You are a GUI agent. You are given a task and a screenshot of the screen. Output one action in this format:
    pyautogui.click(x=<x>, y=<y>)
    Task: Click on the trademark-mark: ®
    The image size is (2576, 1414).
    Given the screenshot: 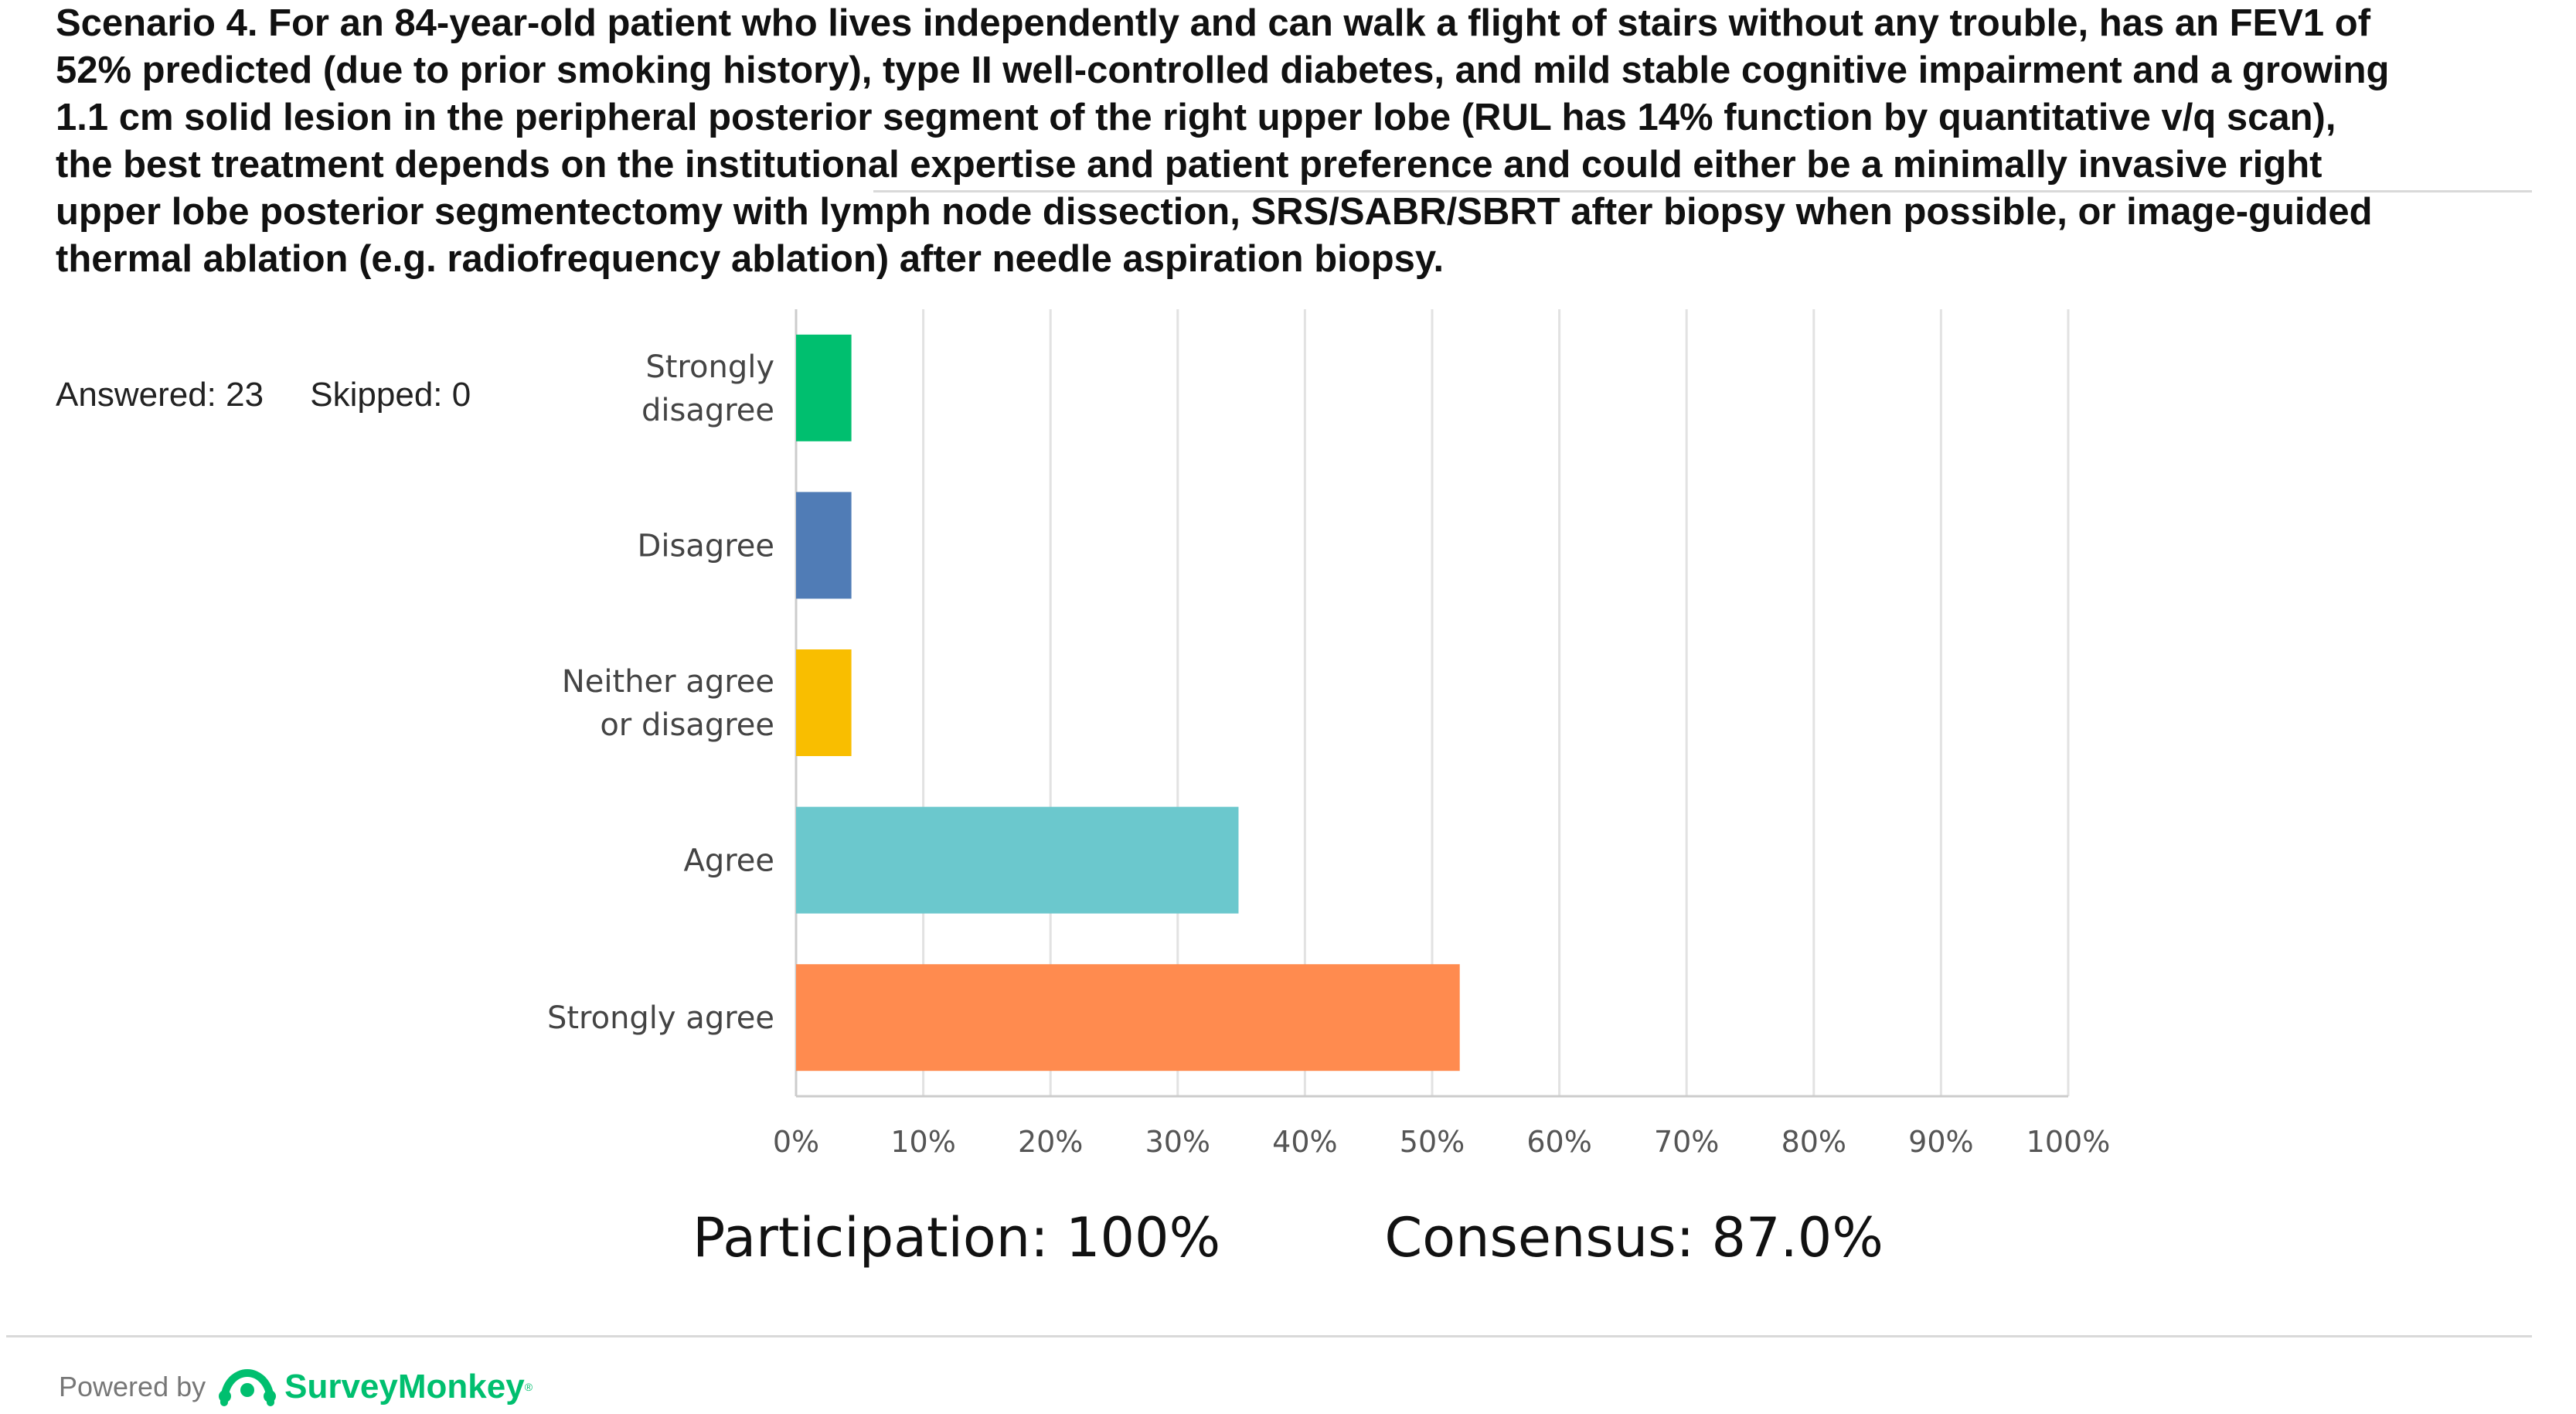 What is the action you would take?
    pyautogui.click(x=528, y=1387)
    